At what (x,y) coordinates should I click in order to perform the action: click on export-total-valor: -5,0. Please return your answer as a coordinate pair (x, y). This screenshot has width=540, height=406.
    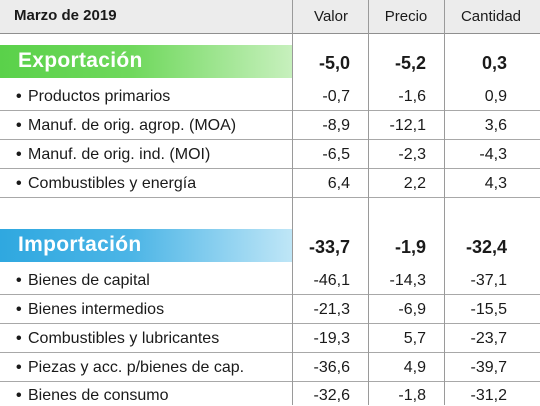
    Looking at the image, I should click on (334, 63).